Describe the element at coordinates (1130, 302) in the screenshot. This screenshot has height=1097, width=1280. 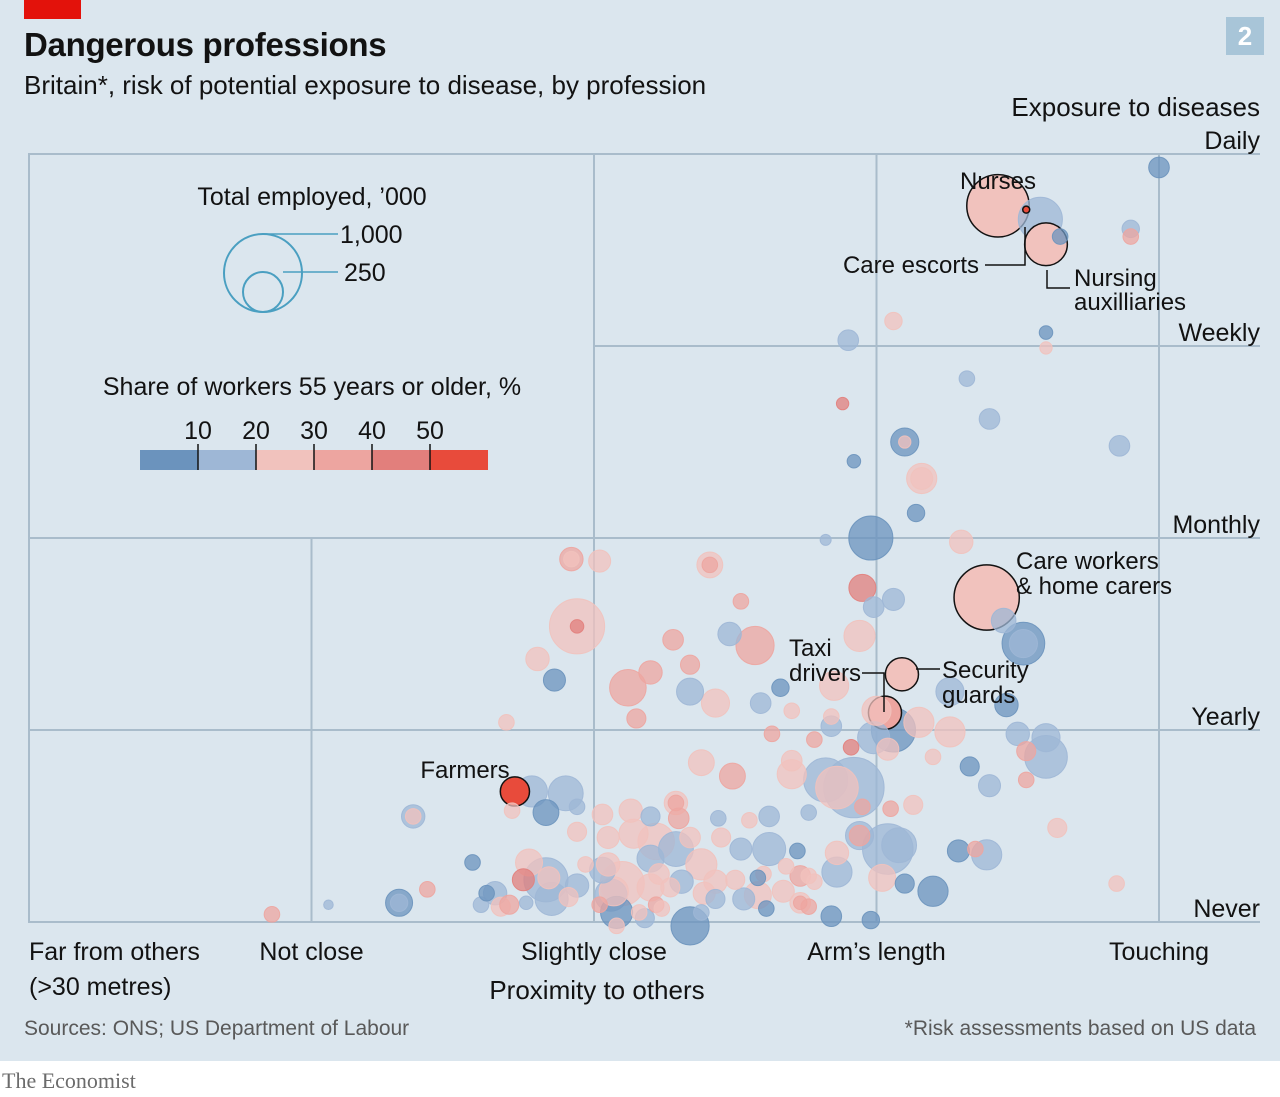
I see `annotation-nursing-auxilliaries-2: auxilliaries` at that location.